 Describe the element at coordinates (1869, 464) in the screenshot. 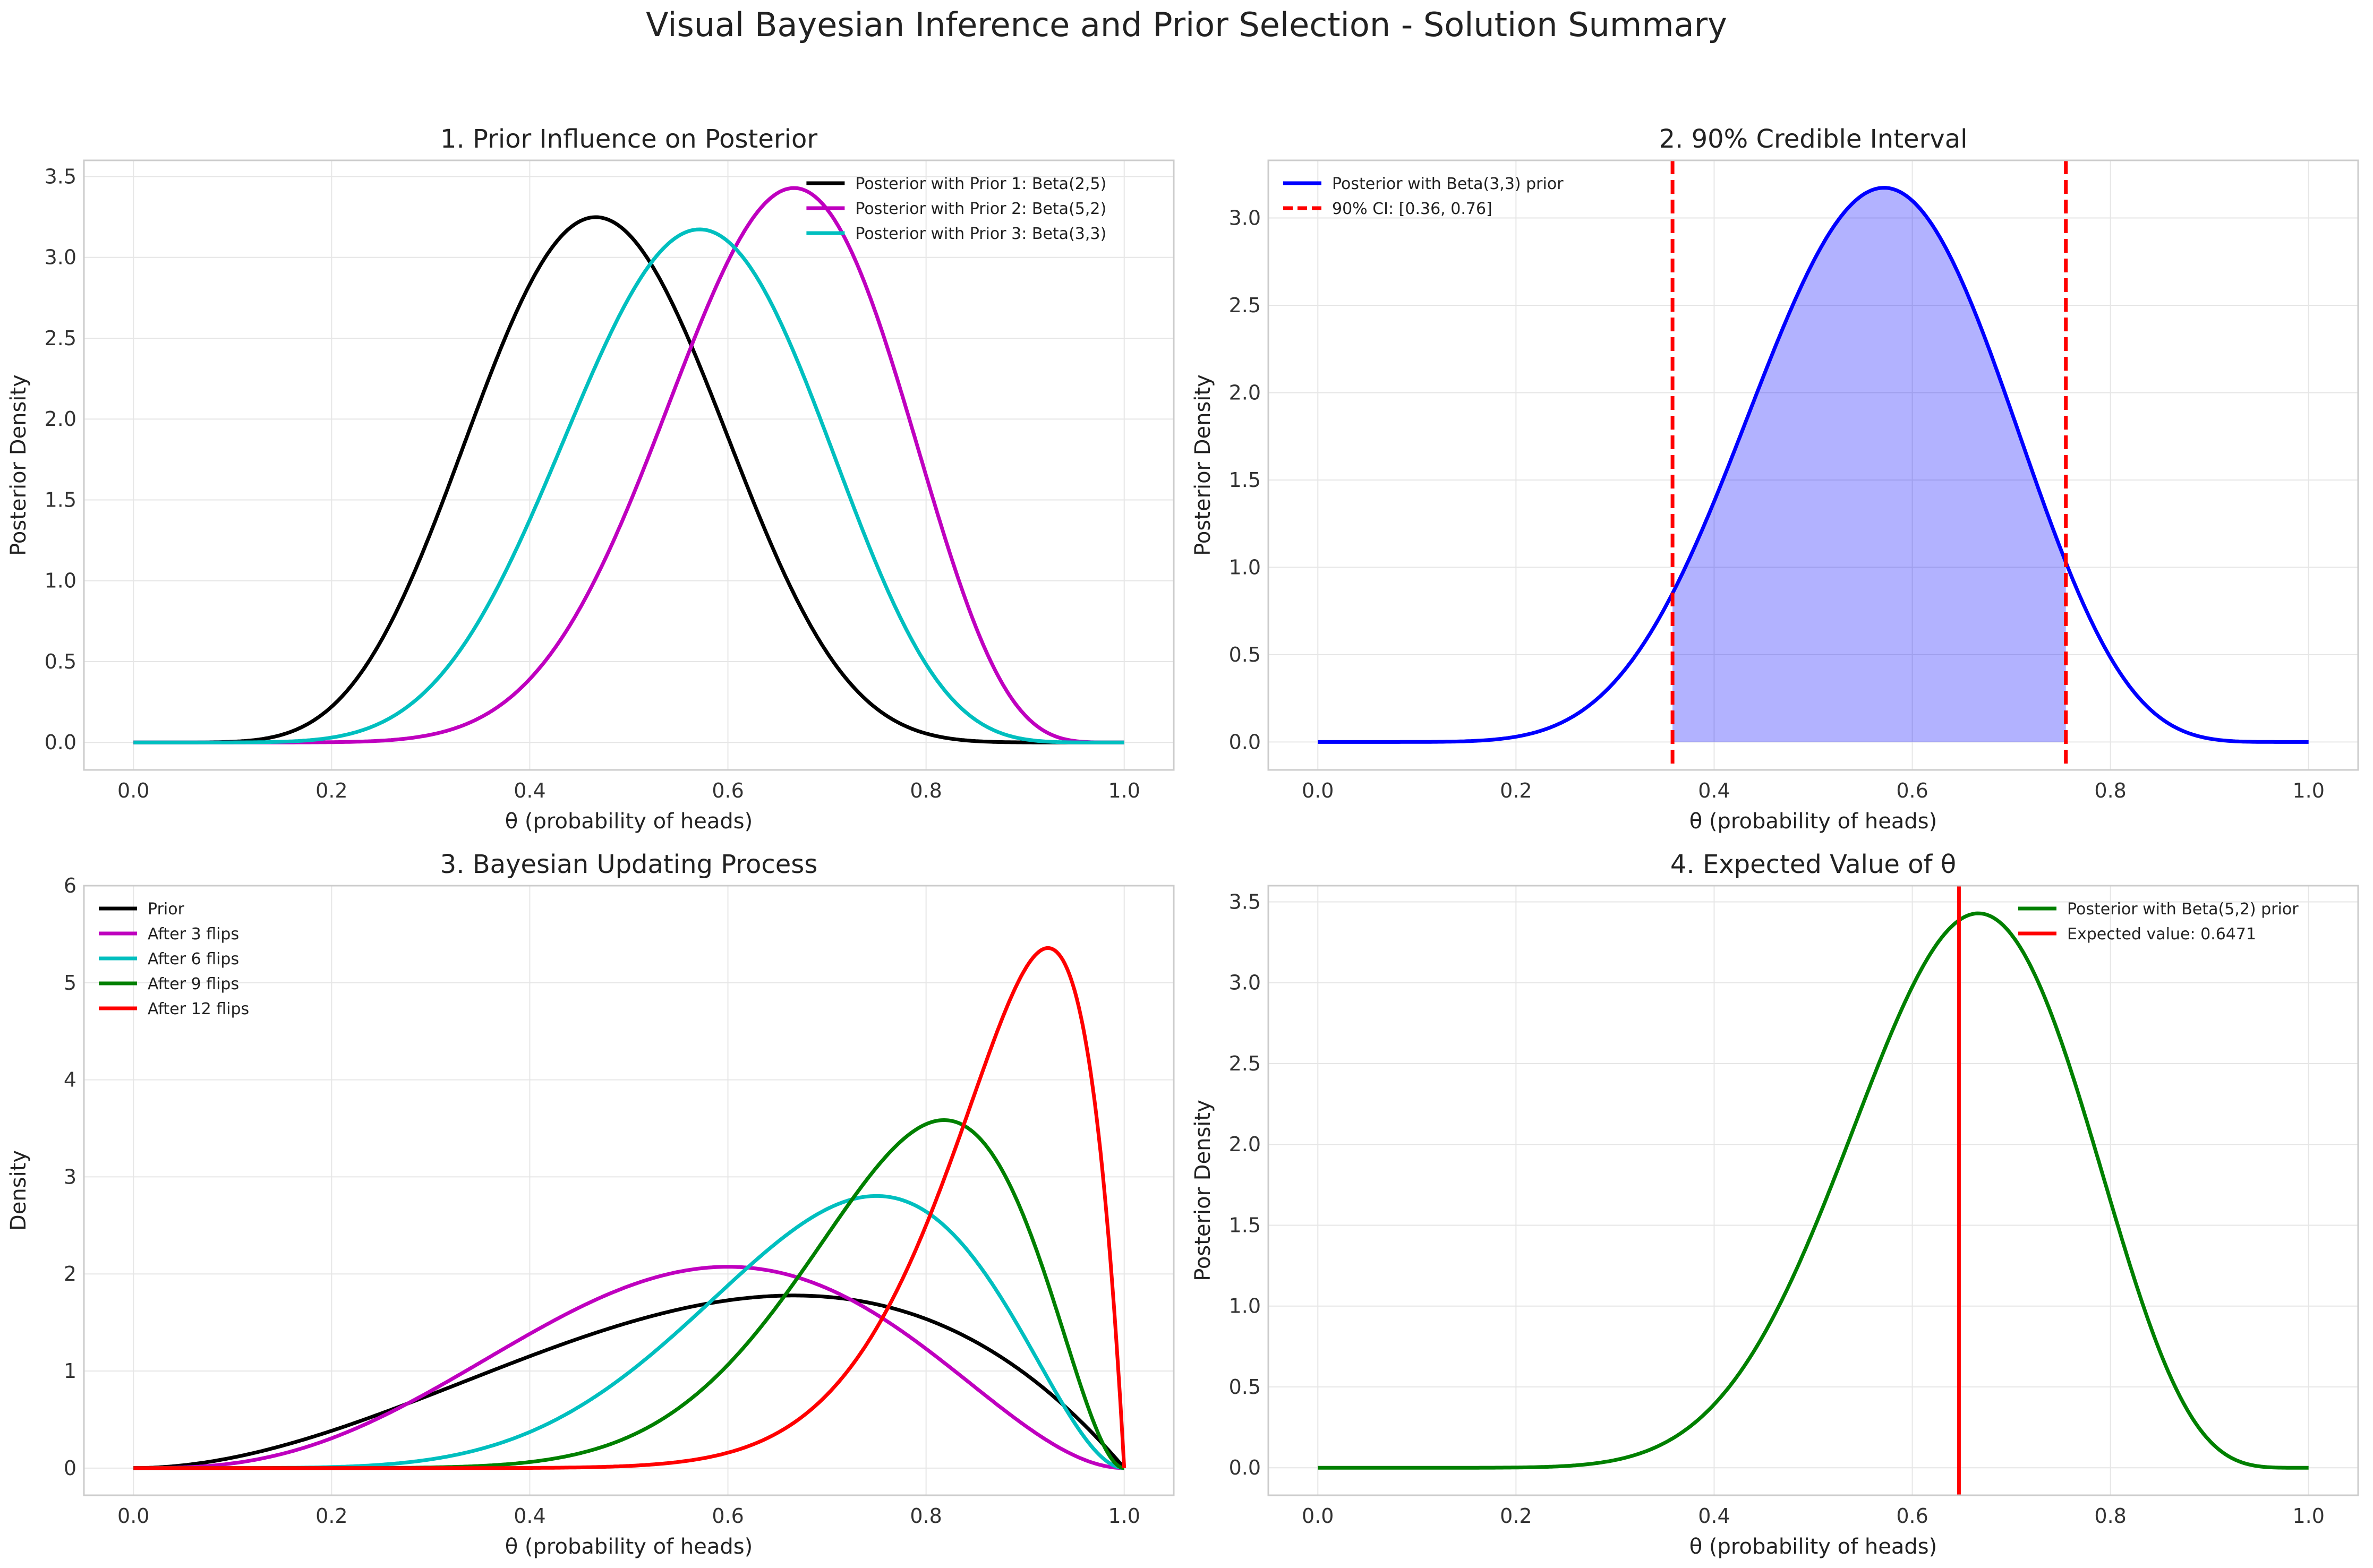

I see `credible-interval-fill` at that location.